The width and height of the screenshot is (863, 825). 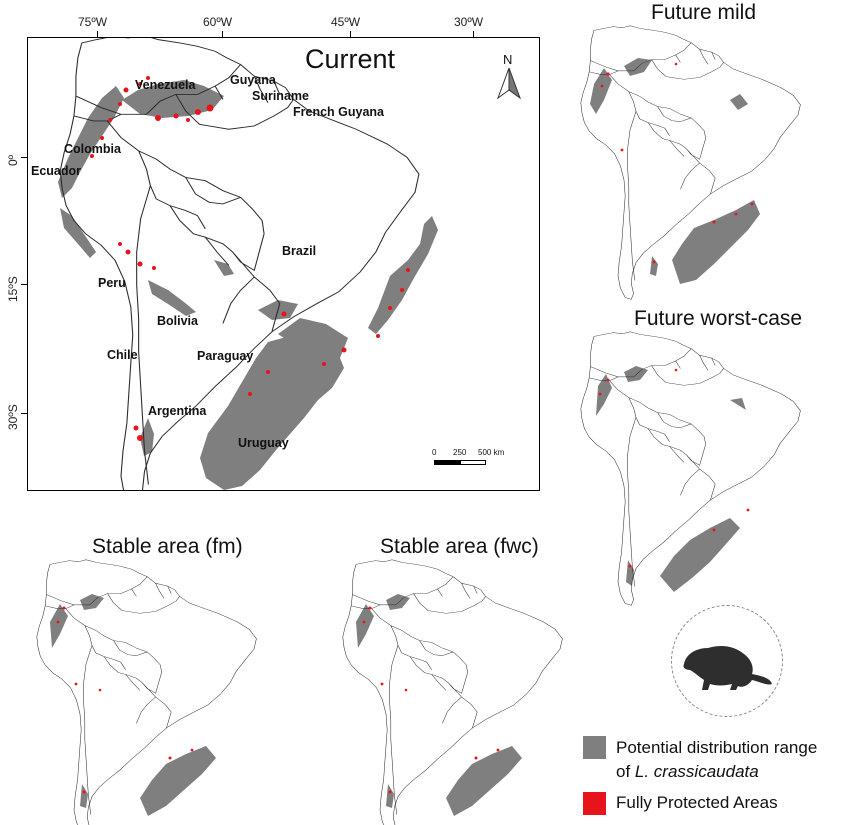 I want to click on panel-title-stable-fm: Stable area (fm), so click(x=167, y=546).